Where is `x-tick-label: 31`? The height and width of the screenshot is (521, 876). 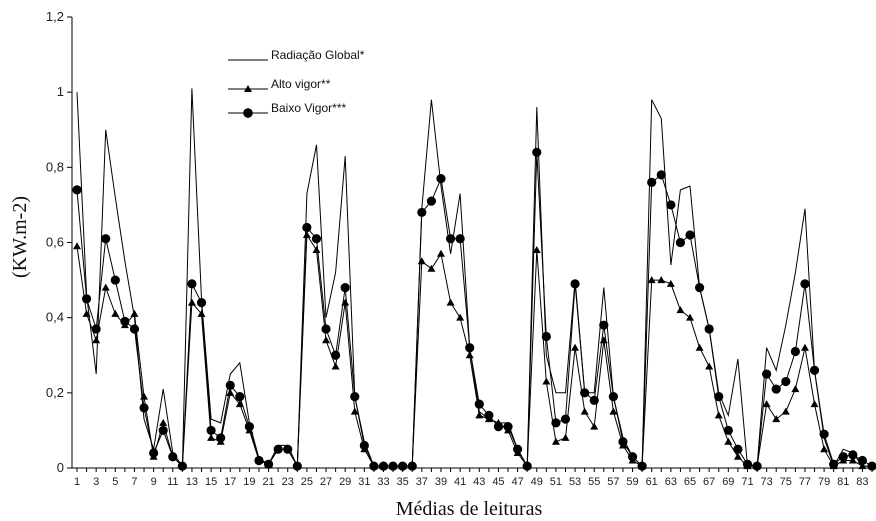
x-tick-label: 31 is located at coordinates (364, 482).